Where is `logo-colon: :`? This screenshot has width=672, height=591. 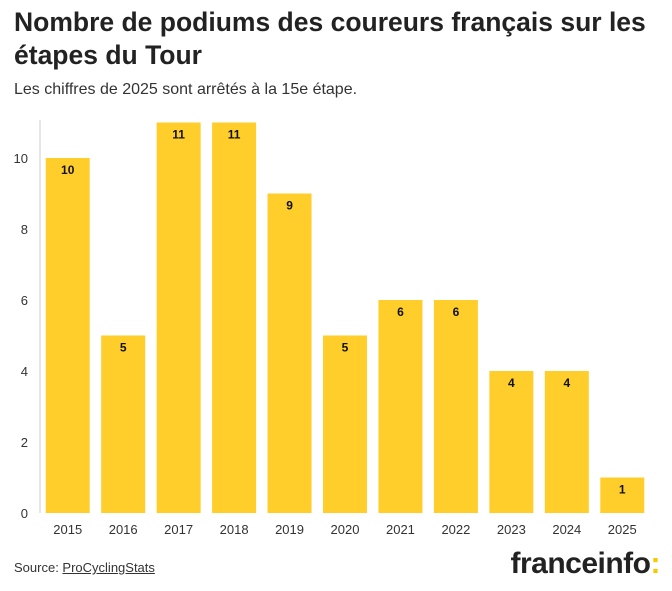
logo-colon: : is located at coordinates (655, 563).